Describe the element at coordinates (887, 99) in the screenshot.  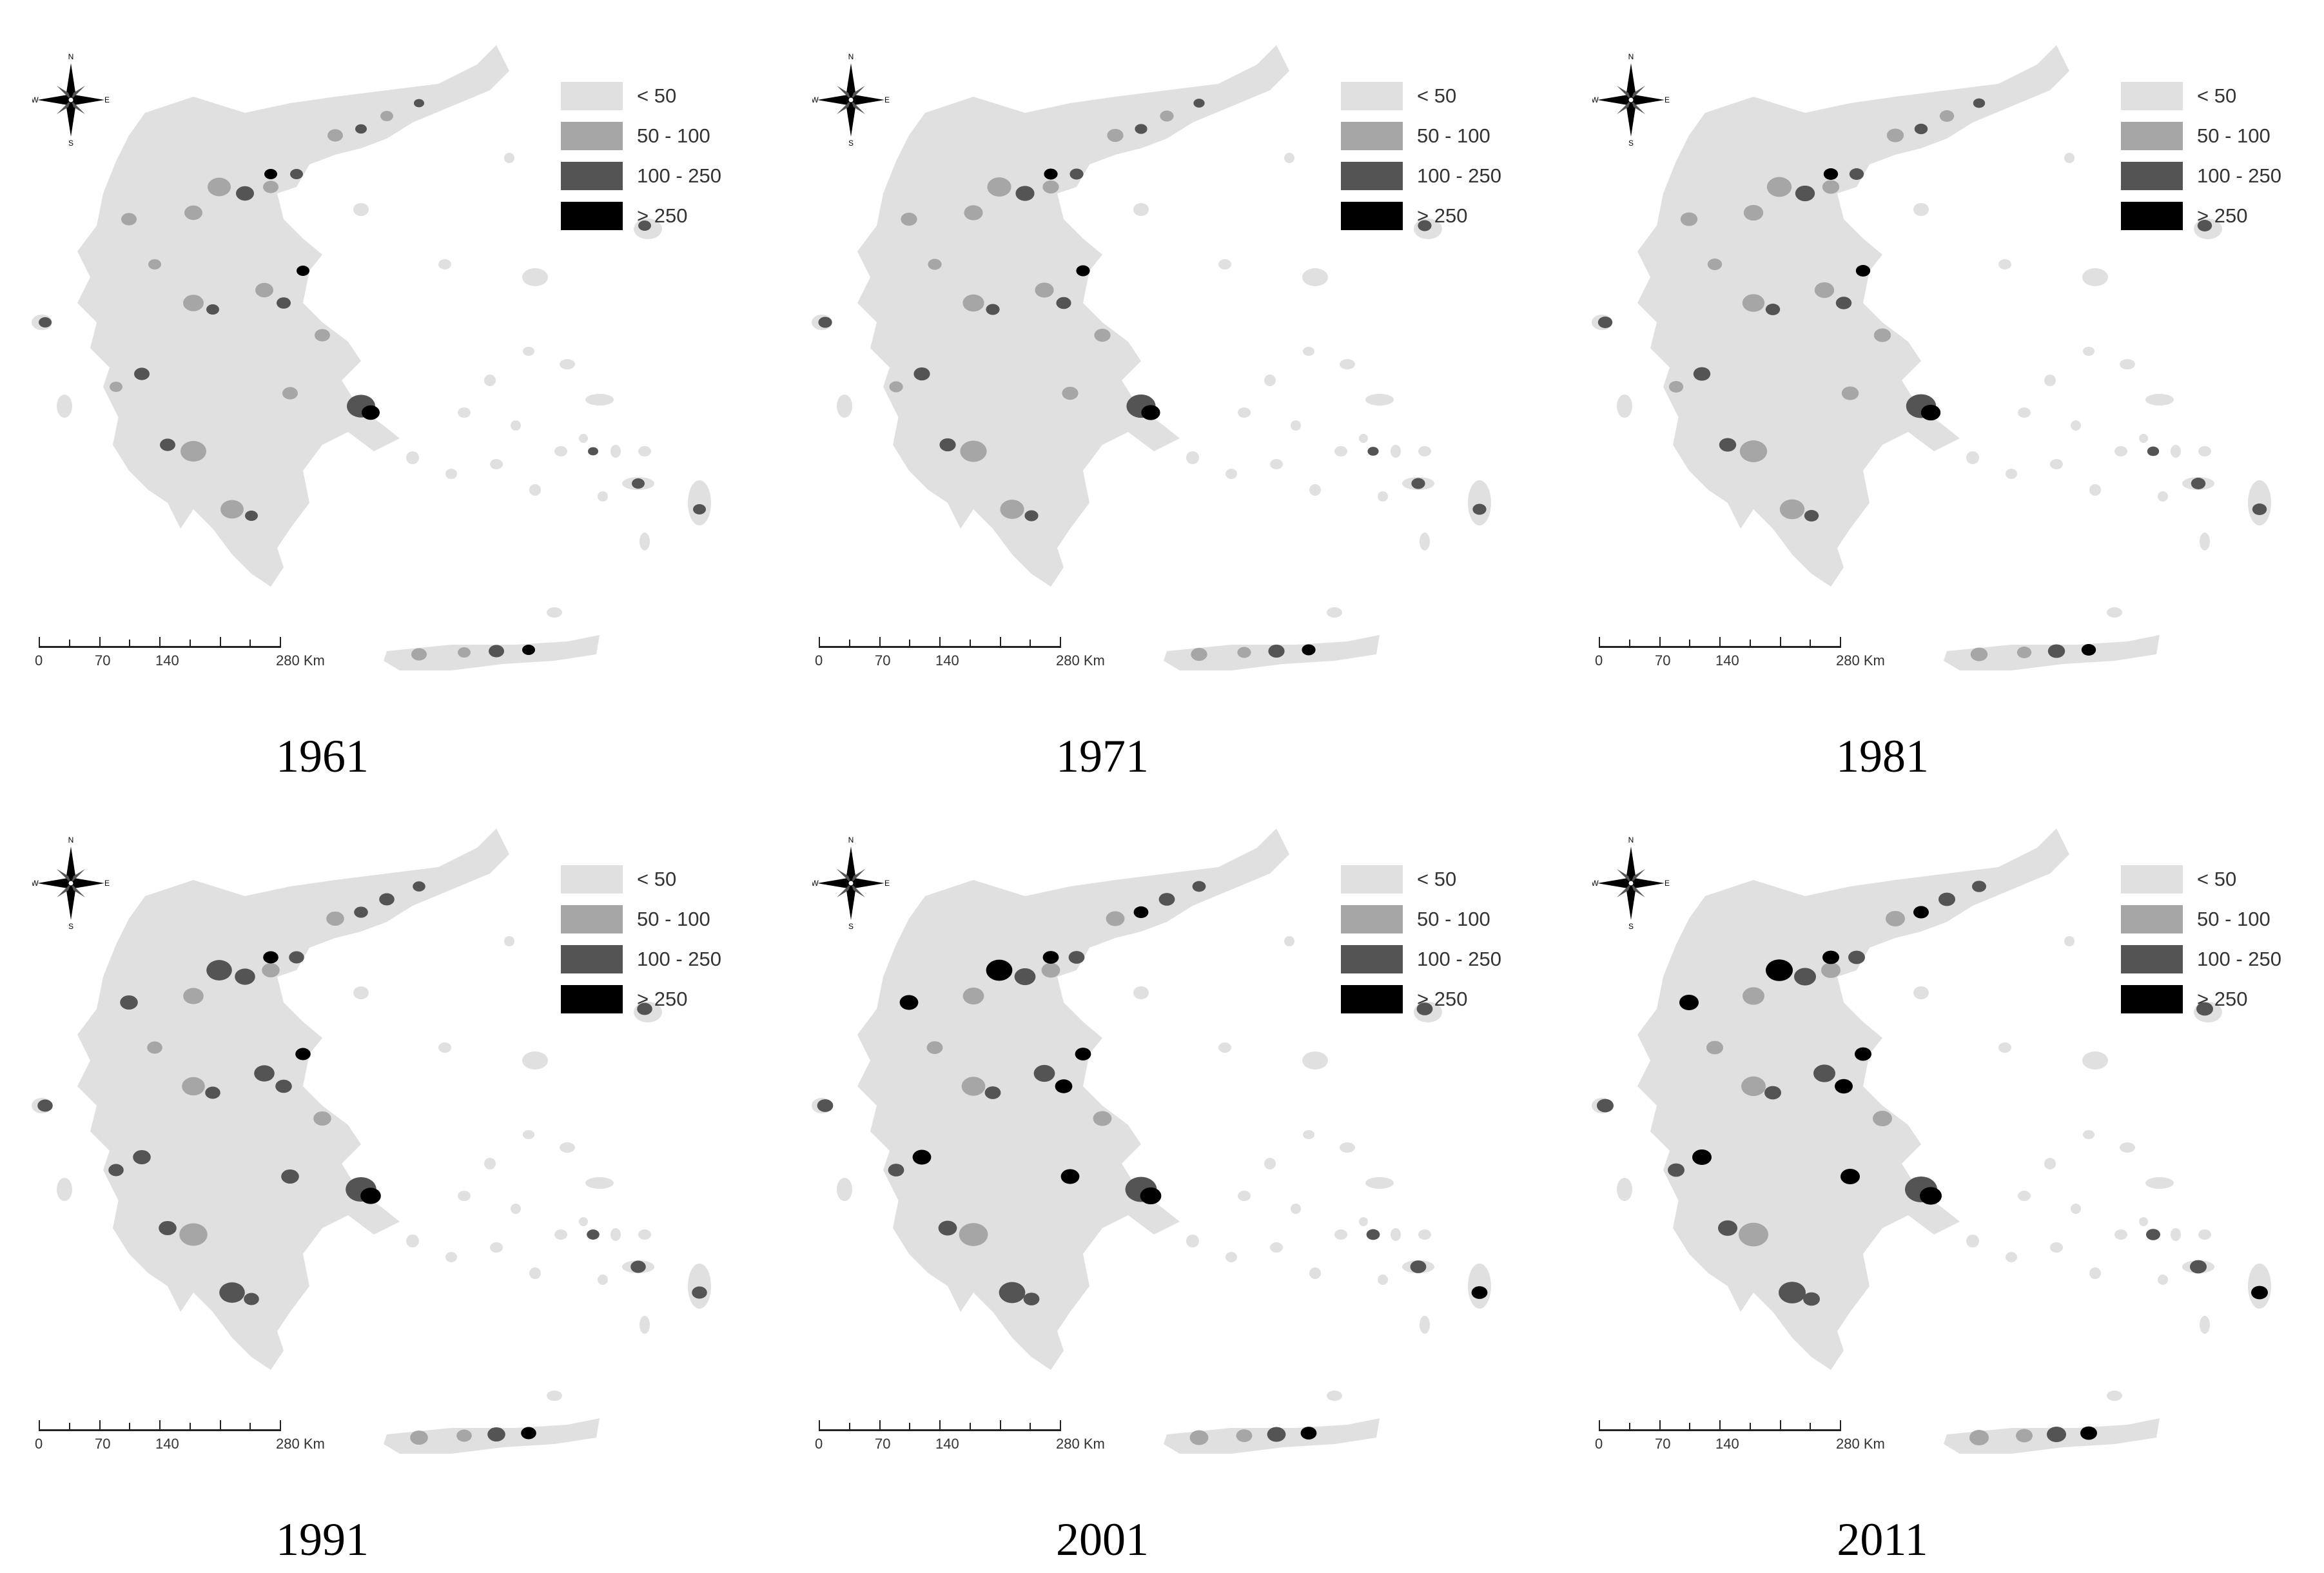
I see `compass-e-label: E` at that location.